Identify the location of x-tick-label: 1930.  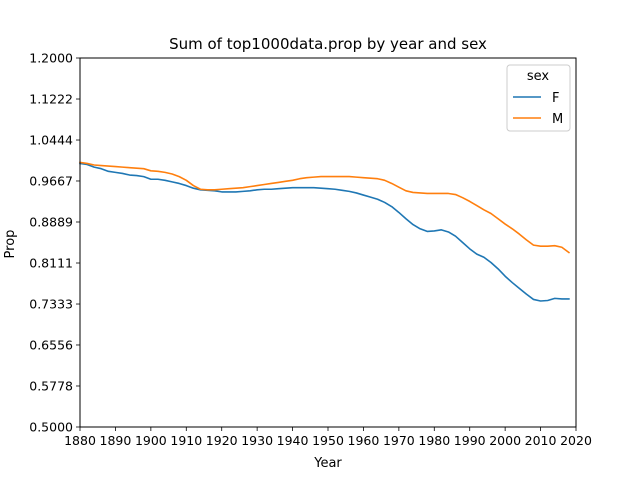
(257, 440).